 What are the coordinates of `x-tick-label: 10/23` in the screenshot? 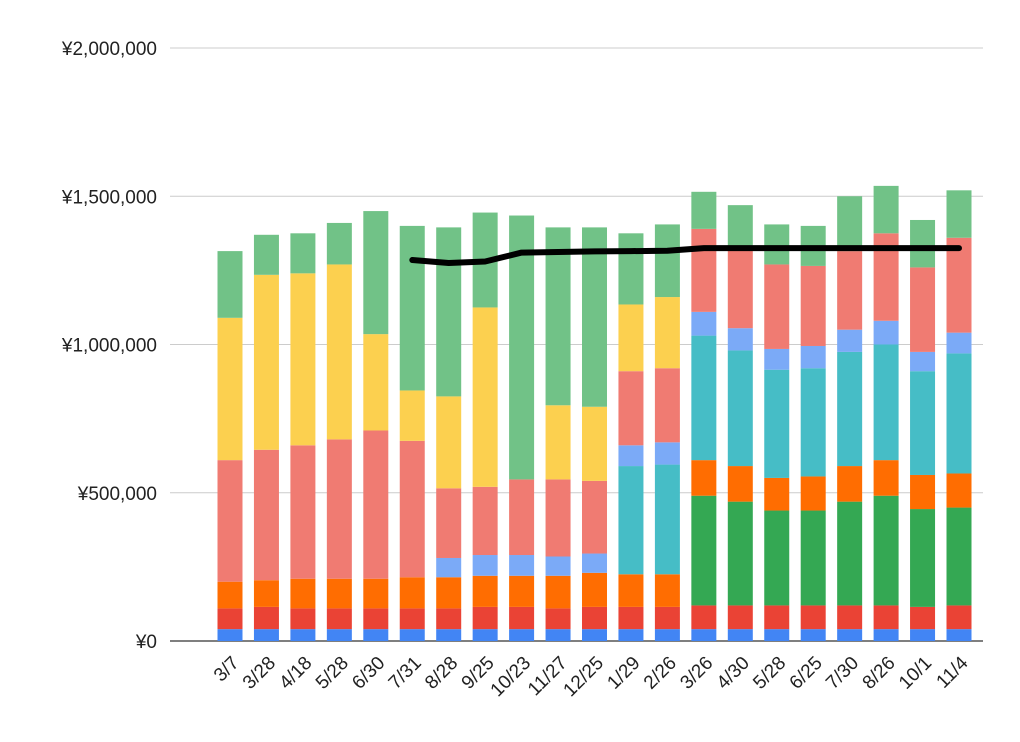 It's located at (511, 677).